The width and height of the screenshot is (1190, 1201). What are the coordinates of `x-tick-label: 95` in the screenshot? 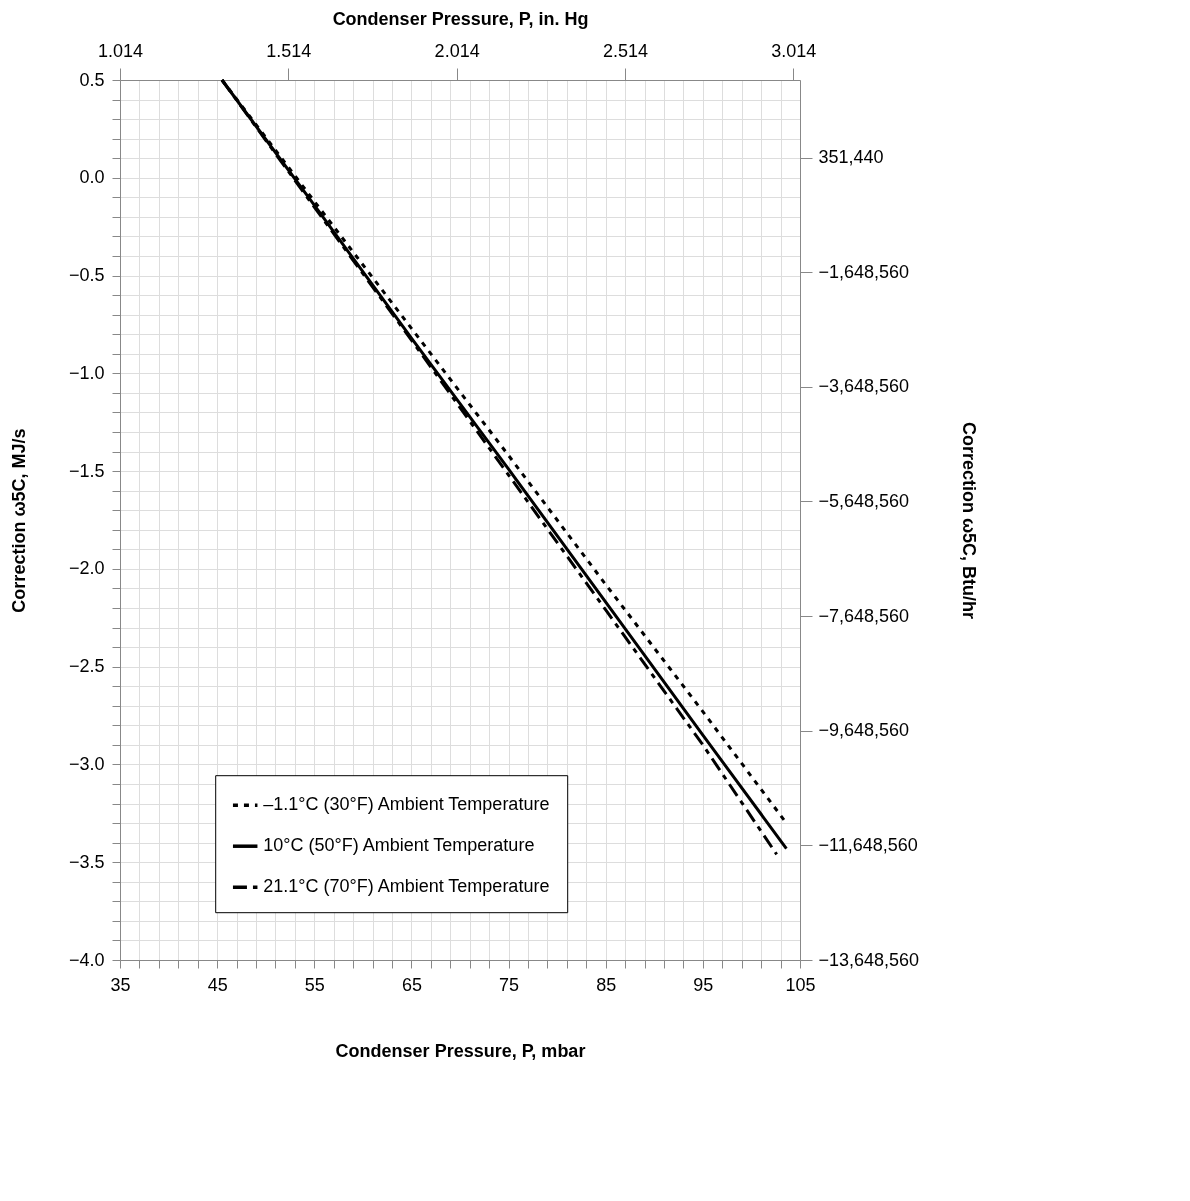 It's located at (703, 984).